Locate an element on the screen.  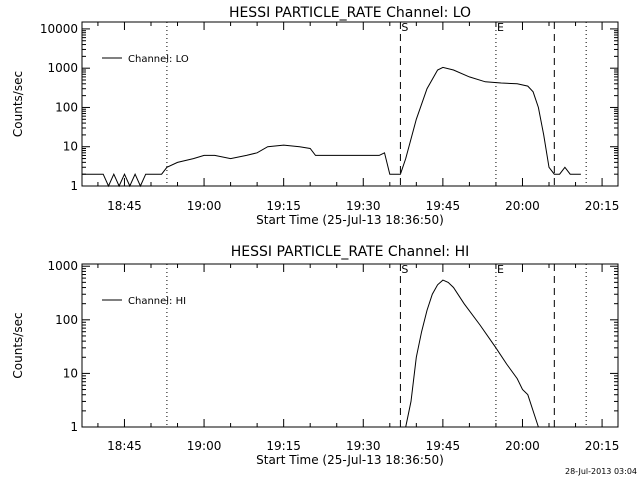
legend-entry: Channel: LO is located at coordinates (158, 59).